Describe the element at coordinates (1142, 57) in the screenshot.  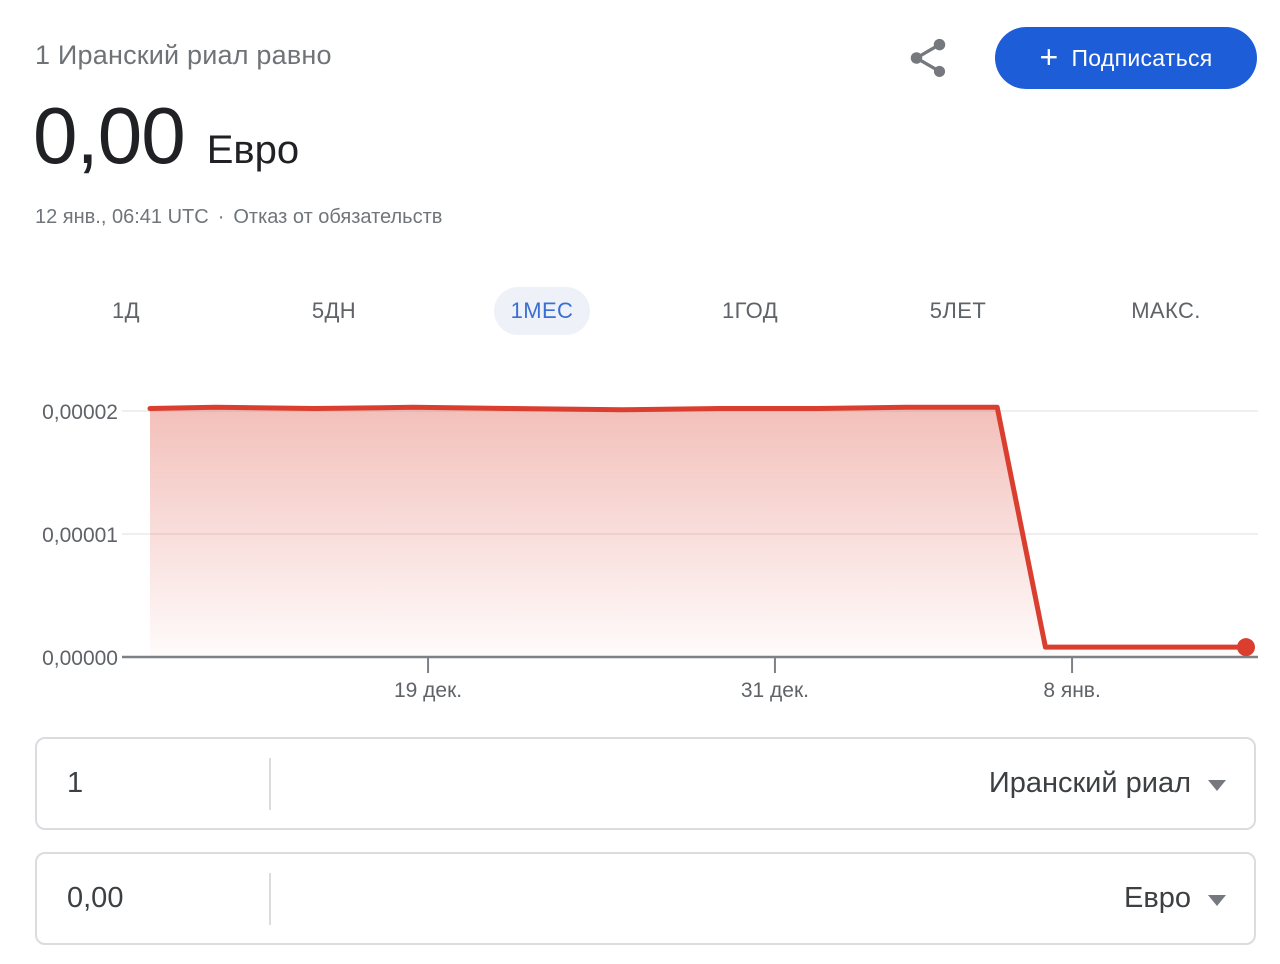
I see `subscribe-label: Подписаться` at that location.